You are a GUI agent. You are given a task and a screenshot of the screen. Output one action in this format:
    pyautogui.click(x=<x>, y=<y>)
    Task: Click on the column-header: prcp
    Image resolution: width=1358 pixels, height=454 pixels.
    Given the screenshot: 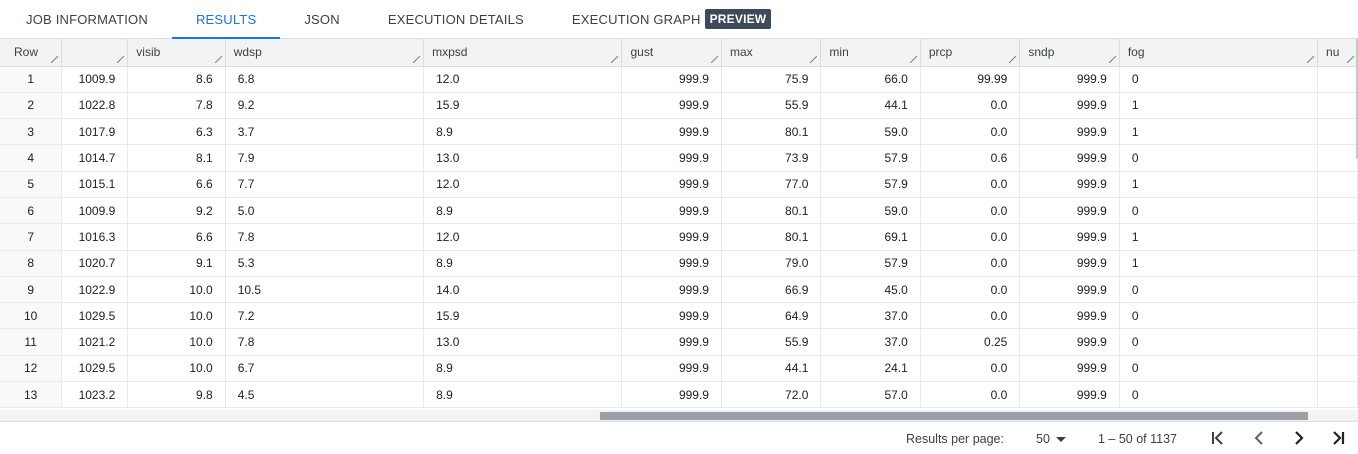 What is the action you would take?
    pyautogui.click(x=970, y=53)
    